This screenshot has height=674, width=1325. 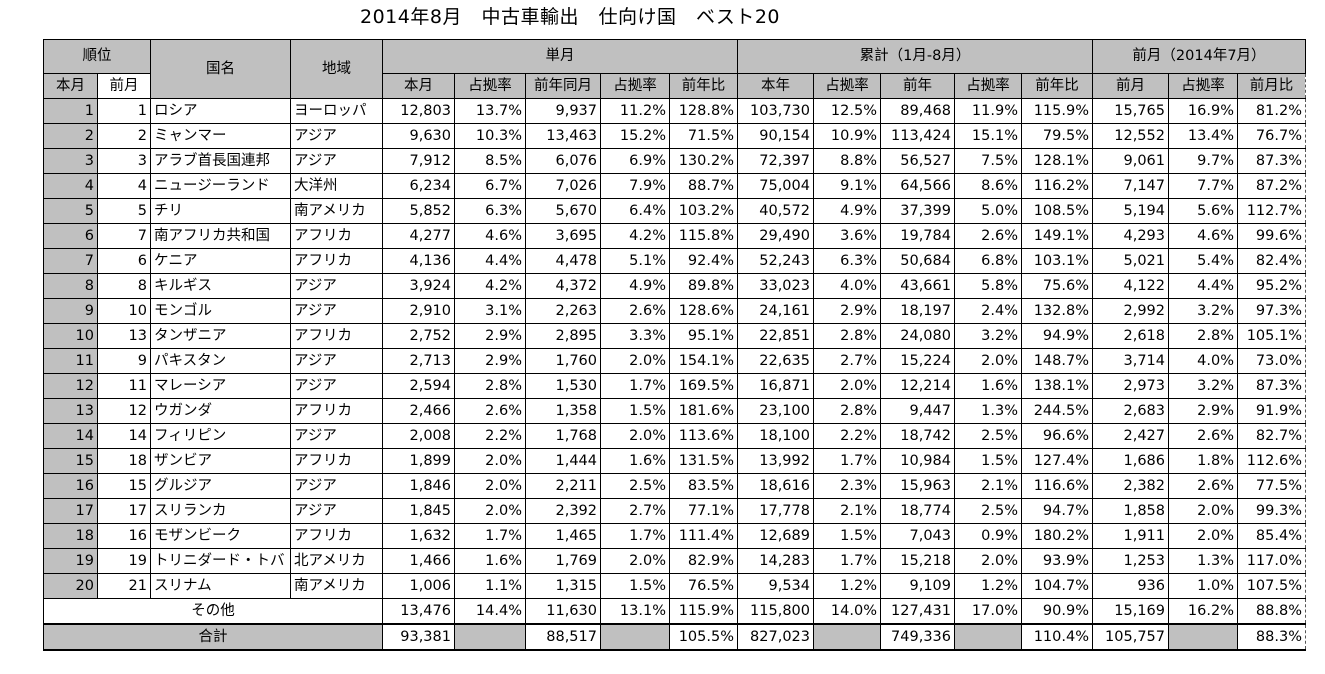 I want to click on table-cell: 87.2%, so click(x=1271, y=186).